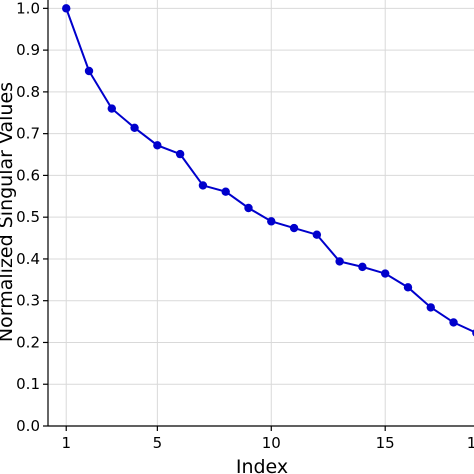  What do you see at coordinates (28, 92) in the screenshot?
I see `y-tick-label: 0.8` at bounding box center [28, 92].